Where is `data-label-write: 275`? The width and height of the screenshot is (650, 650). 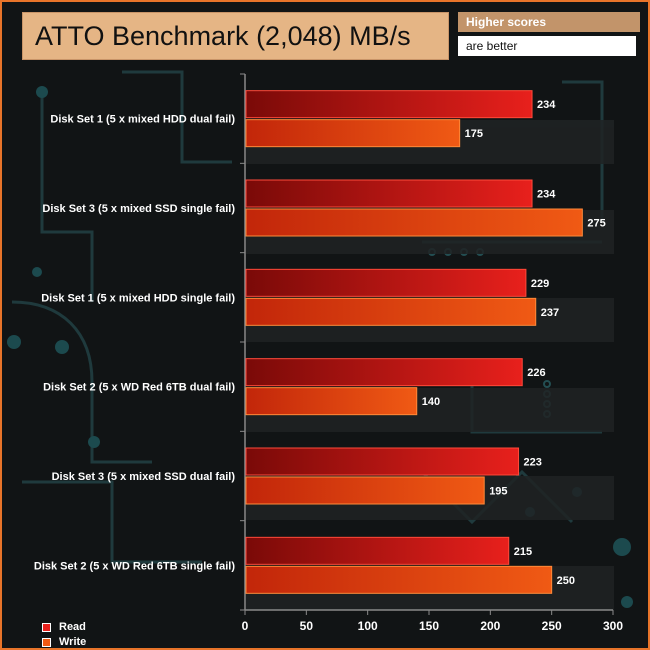
data-label-write: 275 is located at coordinates (596, 224).